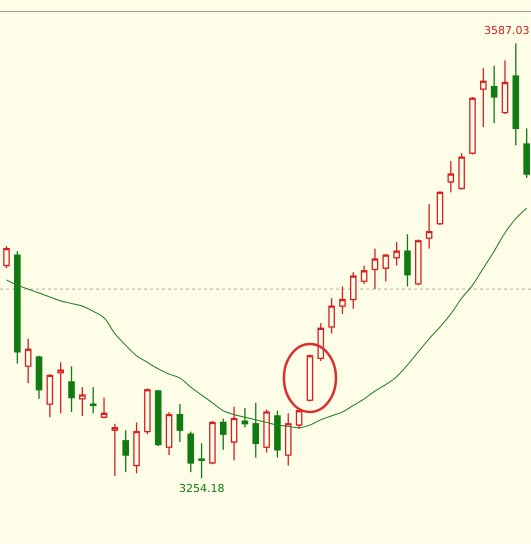 The height and width of the screenshot is (544, 531). What do you see at coordinates (201, 488) in the screenshot?
I see `annotation: 3254.18` at bounding box center [201, 488].